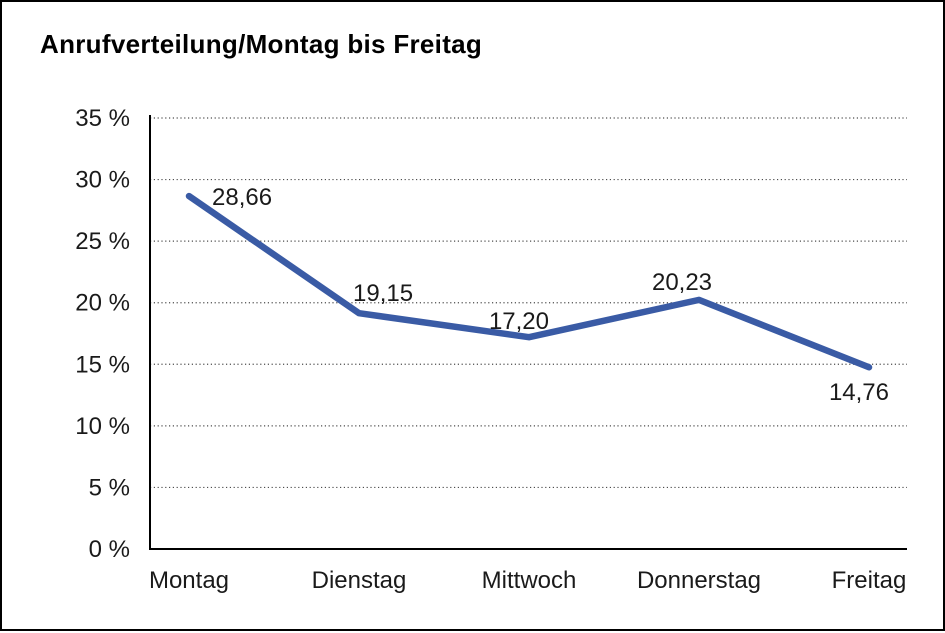 The width and height of the screenshot is (945, 633). What do you see at coordinates (102, 118) in the screenshot?
I see `y-tick-label: 35 %` at bounding box center [102, 118].